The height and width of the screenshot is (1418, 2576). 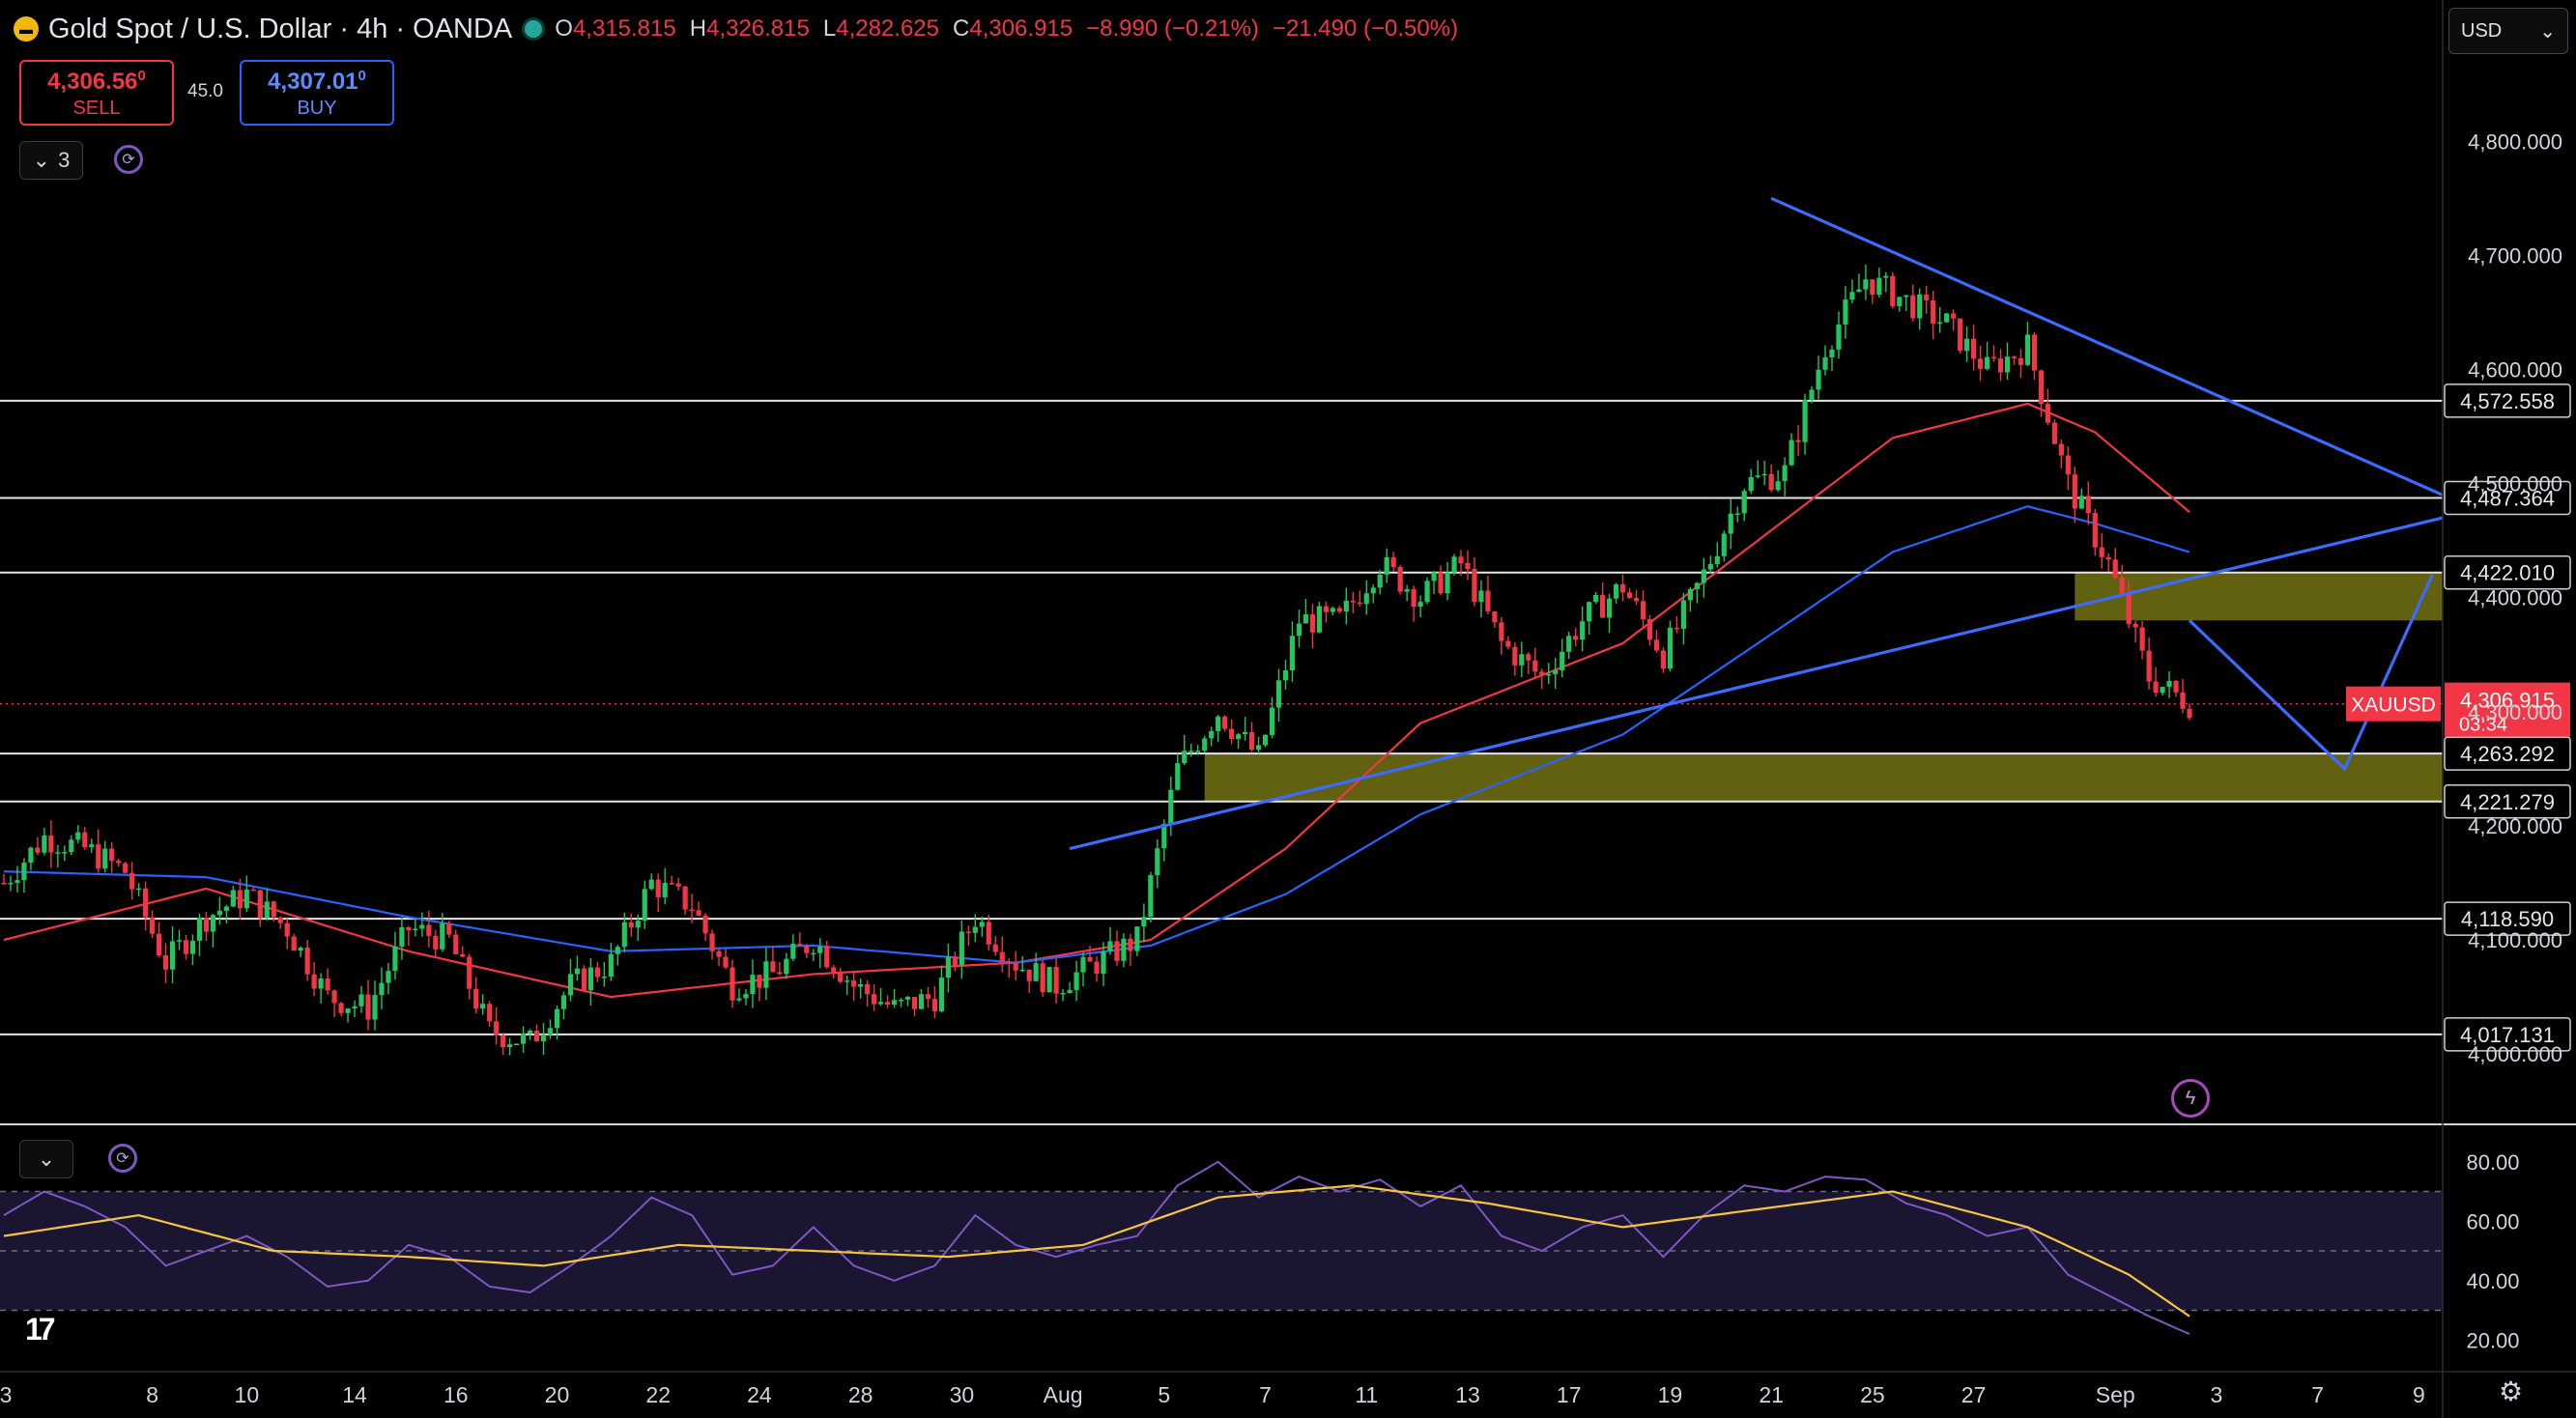 What do you see at coordinates (2191, 1098) in the screenshot?
I see `lightning-icon: ϟ` at bounding box center [2191, 1098].